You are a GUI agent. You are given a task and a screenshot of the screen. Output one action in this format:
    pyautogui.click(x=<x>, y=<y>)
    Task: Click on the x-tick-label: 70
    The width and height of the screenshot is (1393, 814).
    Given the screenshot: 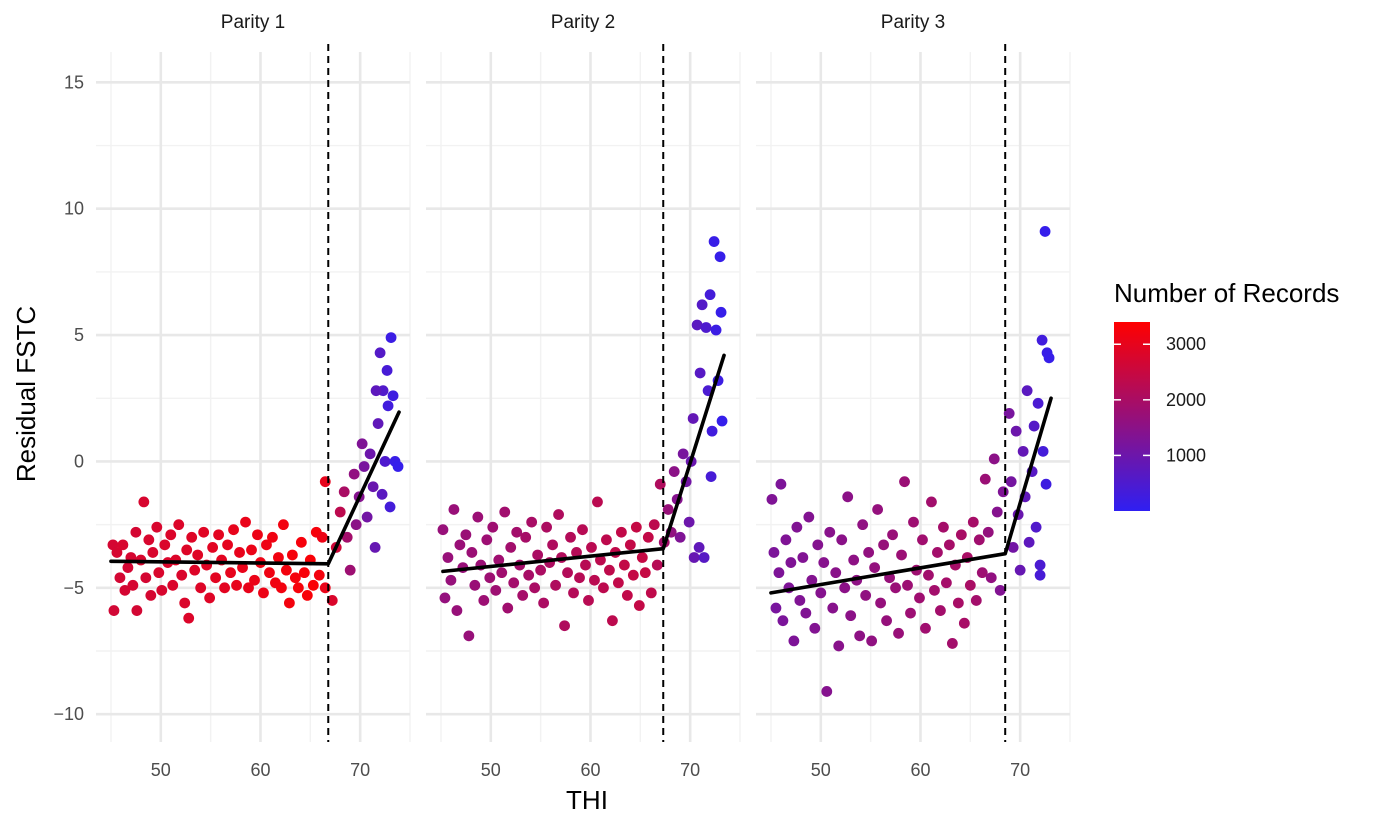 What is the action you would take?
    pyautogui.click(x=360, y=770)
    